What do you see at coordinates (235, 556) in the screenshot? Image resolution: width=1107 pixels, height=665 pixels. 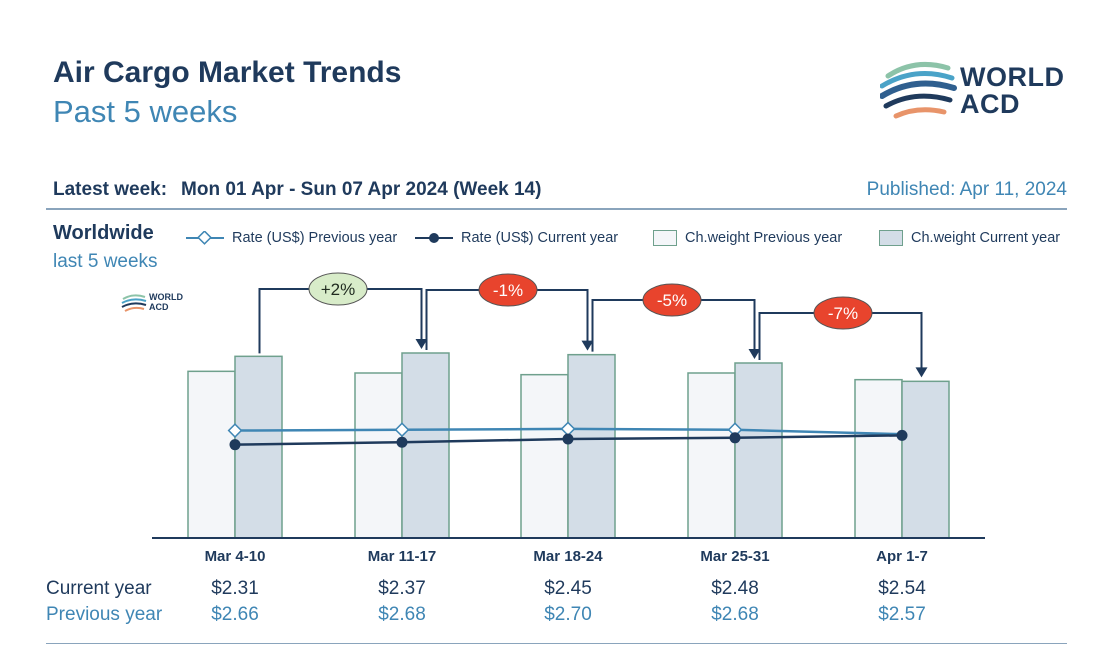 I see `x-tick-label: Mar 4-10` at bounding box center [235, 556].